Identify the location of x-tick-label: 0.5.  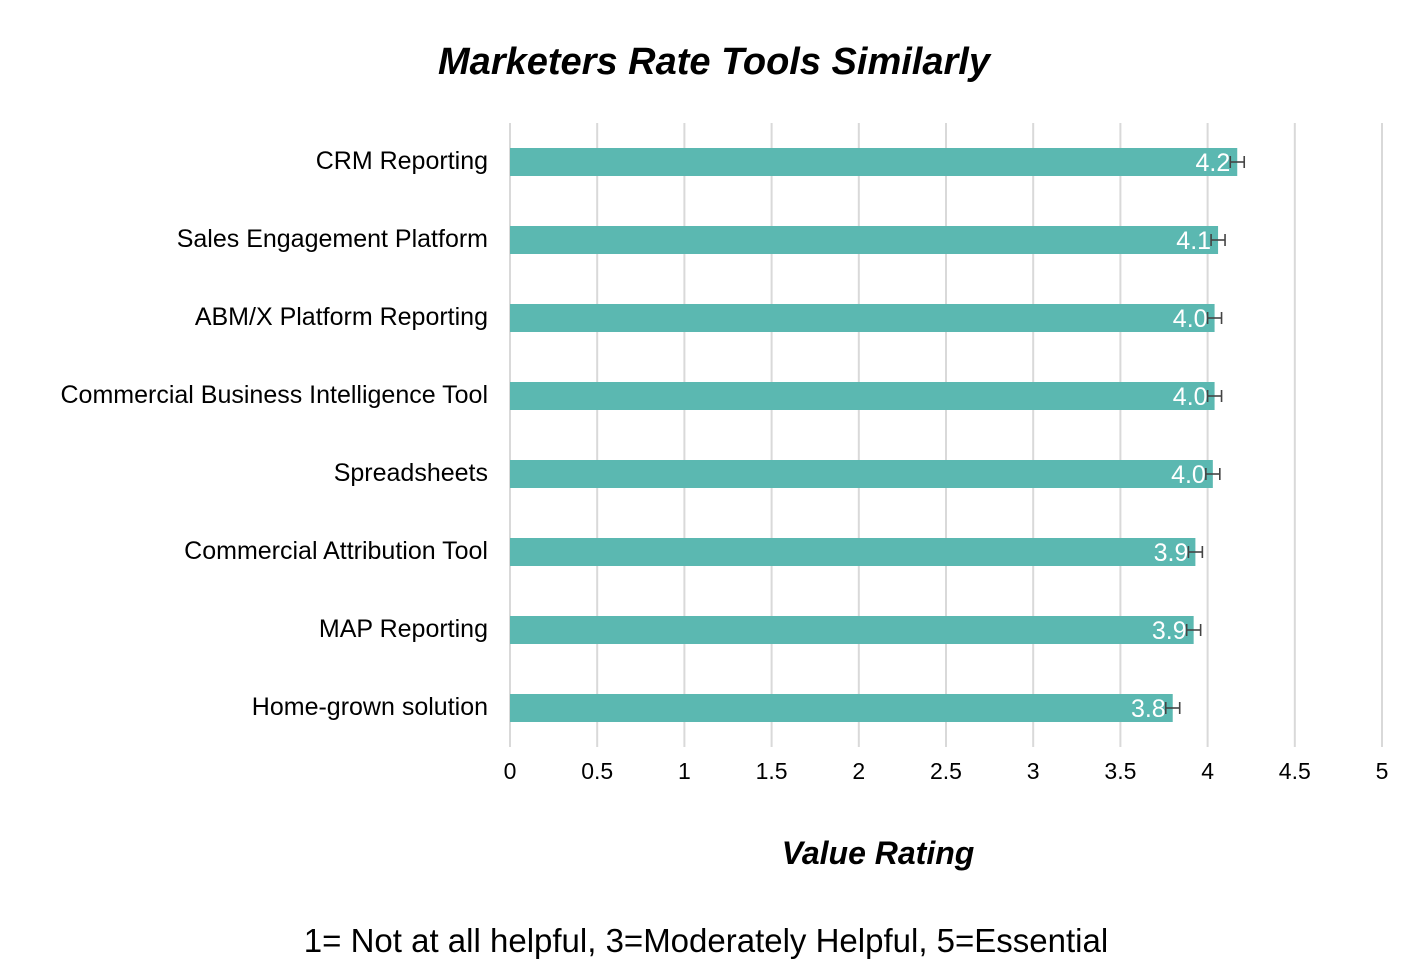
(597, 771).